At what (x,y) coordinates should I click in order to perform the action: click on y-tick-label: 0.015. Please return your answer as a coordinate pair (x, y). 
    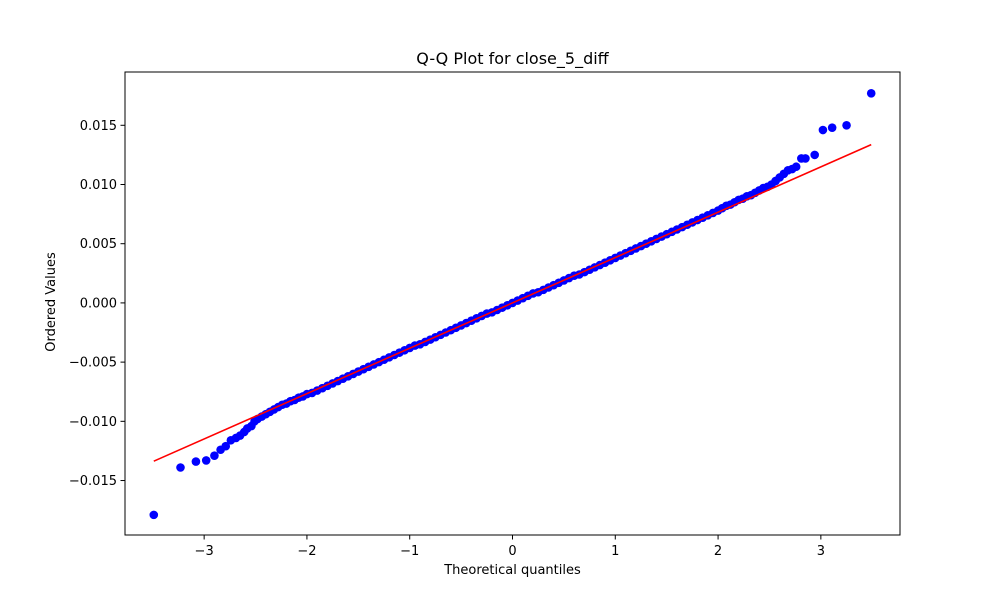
    Looking at the image, I should click on (98, 126).